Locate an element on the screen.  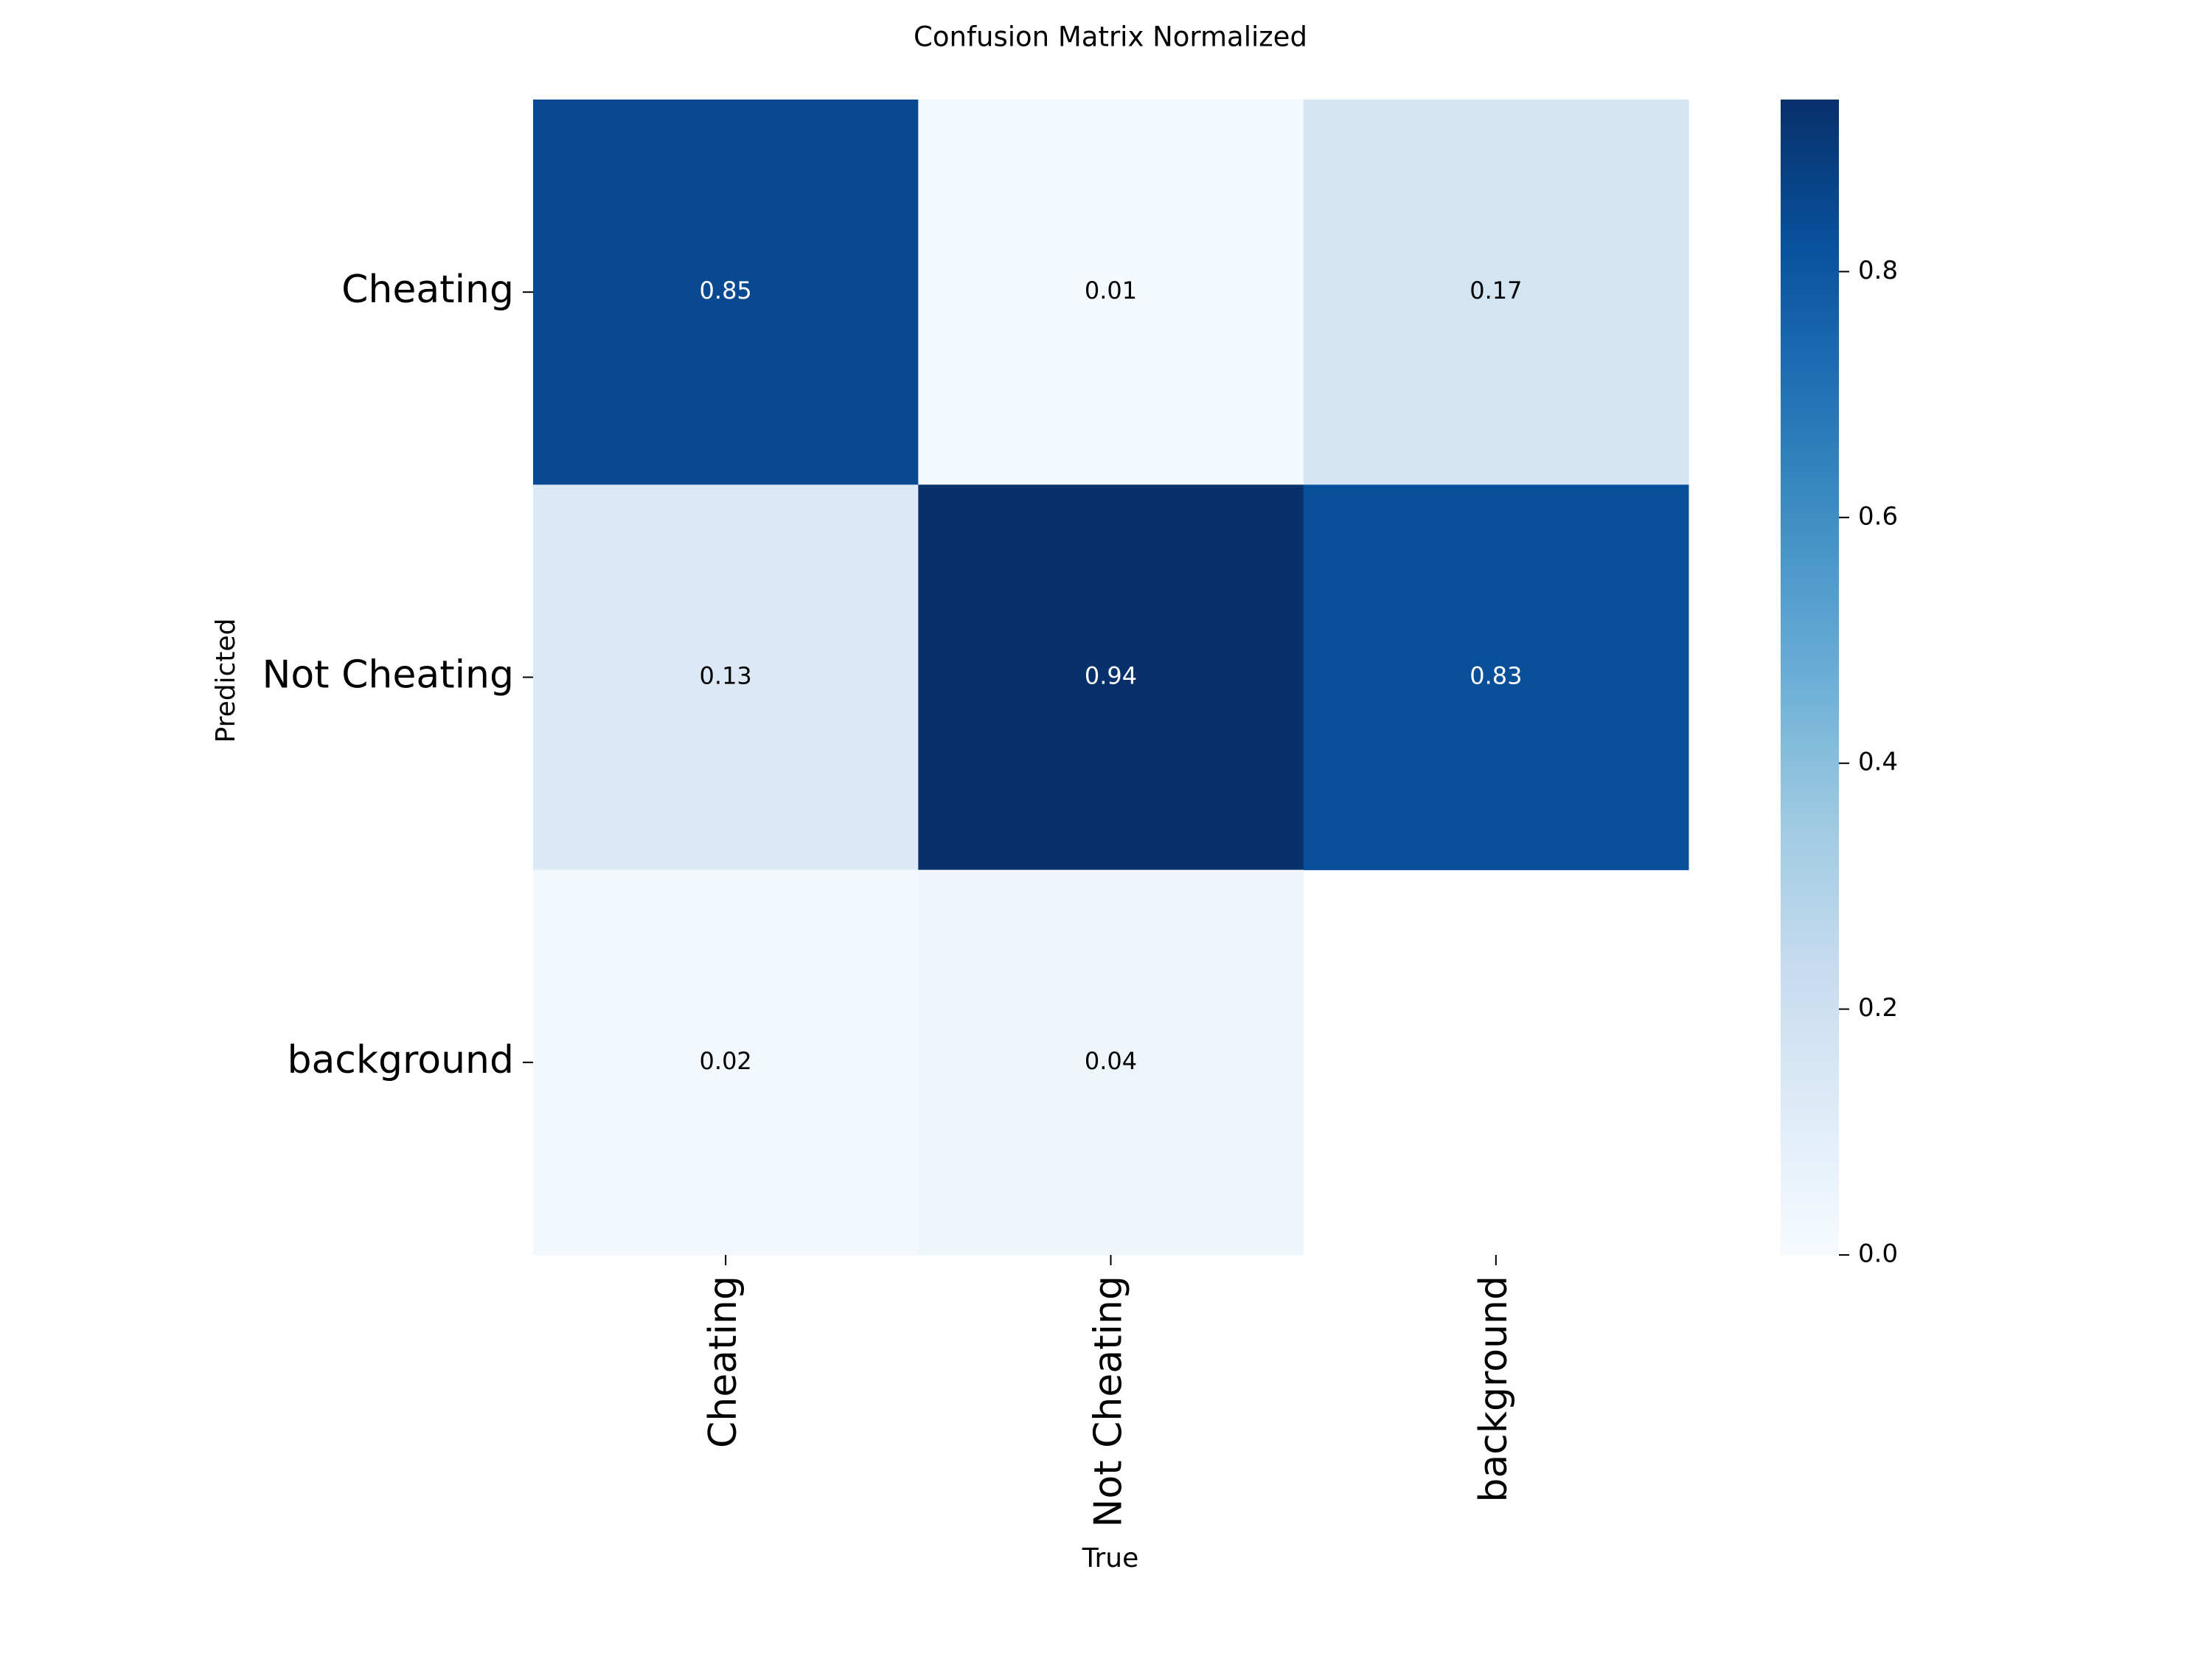
cell-label: 0.02 is located at coordinates (726, 1061).